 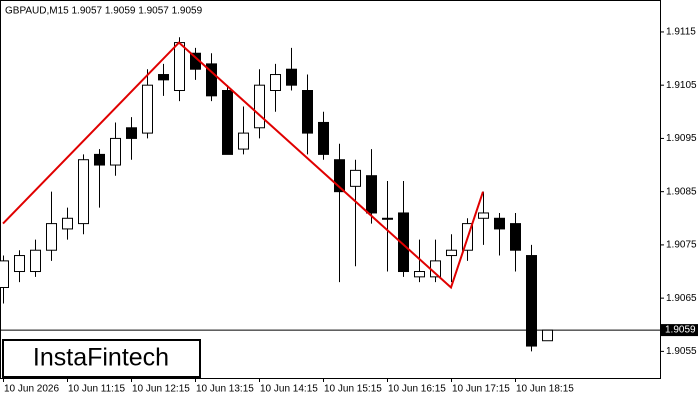 I want to click on x-tick-label: 10 Jun 11:15, so click(x=97, y=389).